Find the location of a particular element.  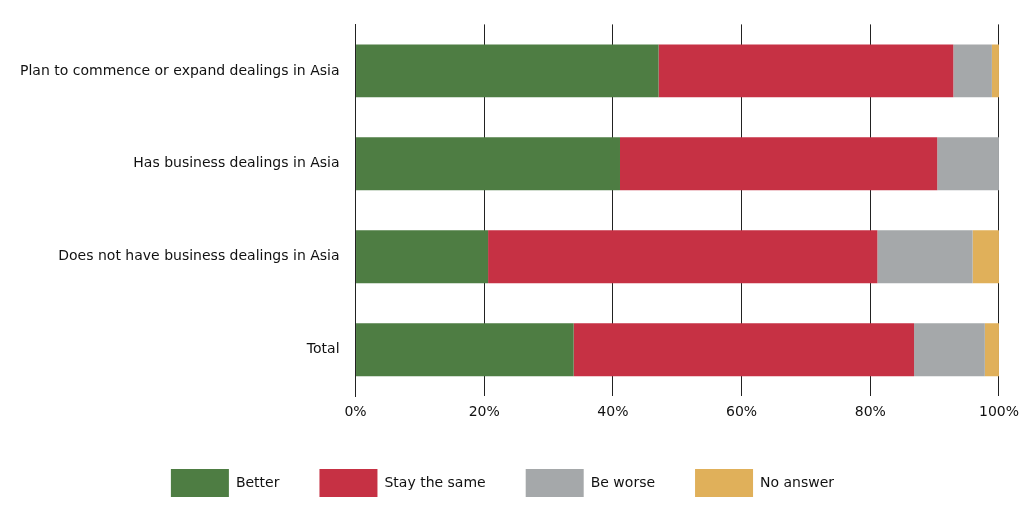

y-tick-label: Does not have business dealings in Asia is located at coordinates (199, 255).